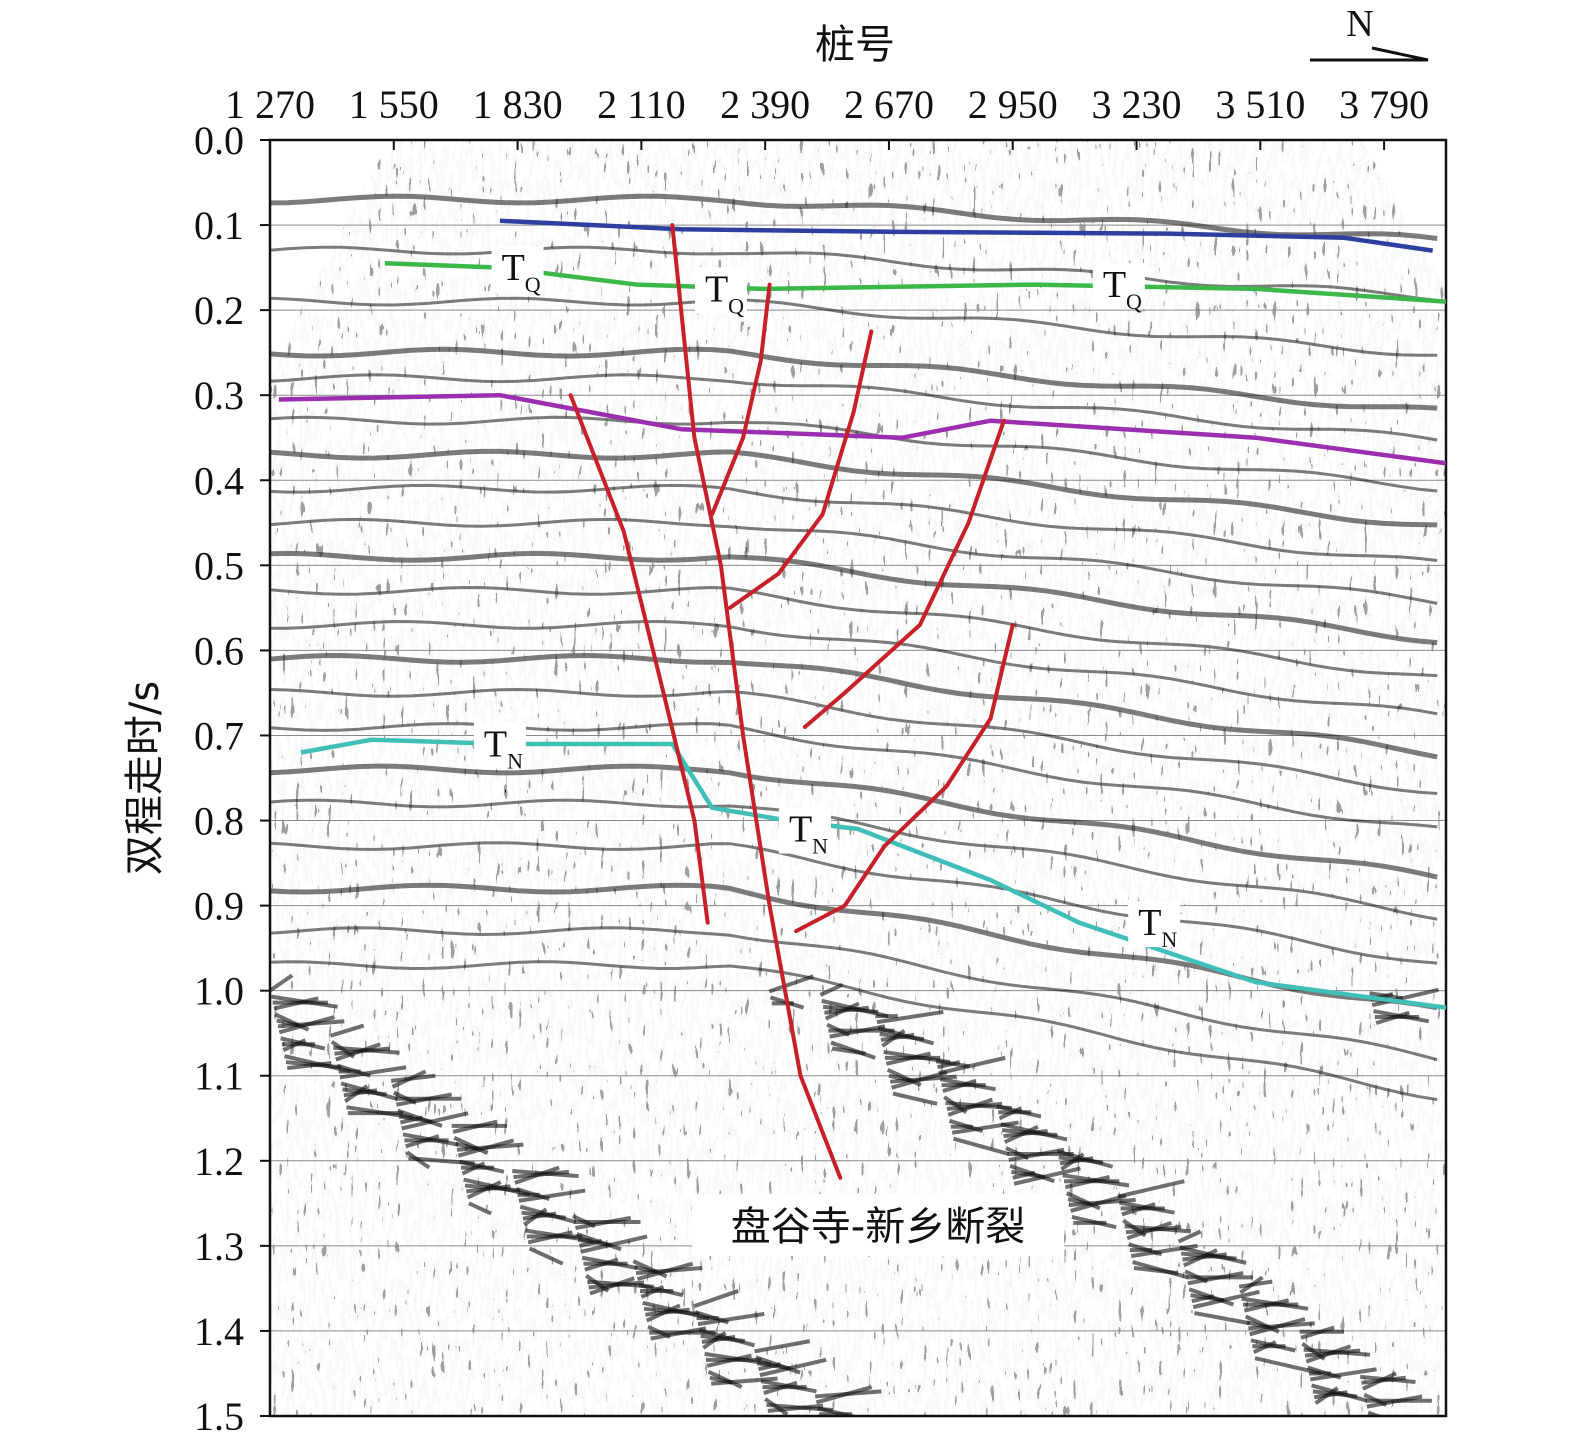  Describe the element at coordinates (219, 565) in the screenshot. I see `y-tick-label: 0.5` at that location.